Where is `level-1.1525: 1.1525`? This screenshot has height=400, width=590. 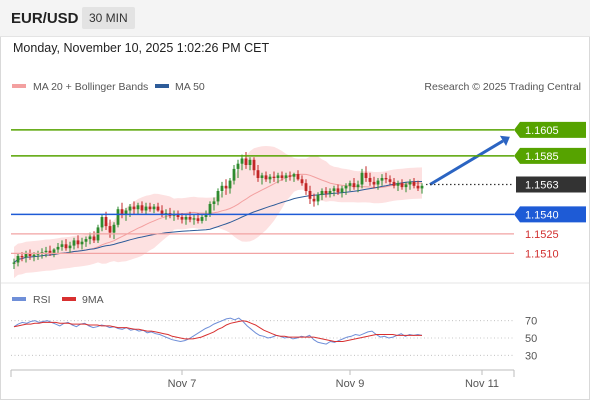 level-1.1525: 1.1525 is located at coordinates (285, 235).